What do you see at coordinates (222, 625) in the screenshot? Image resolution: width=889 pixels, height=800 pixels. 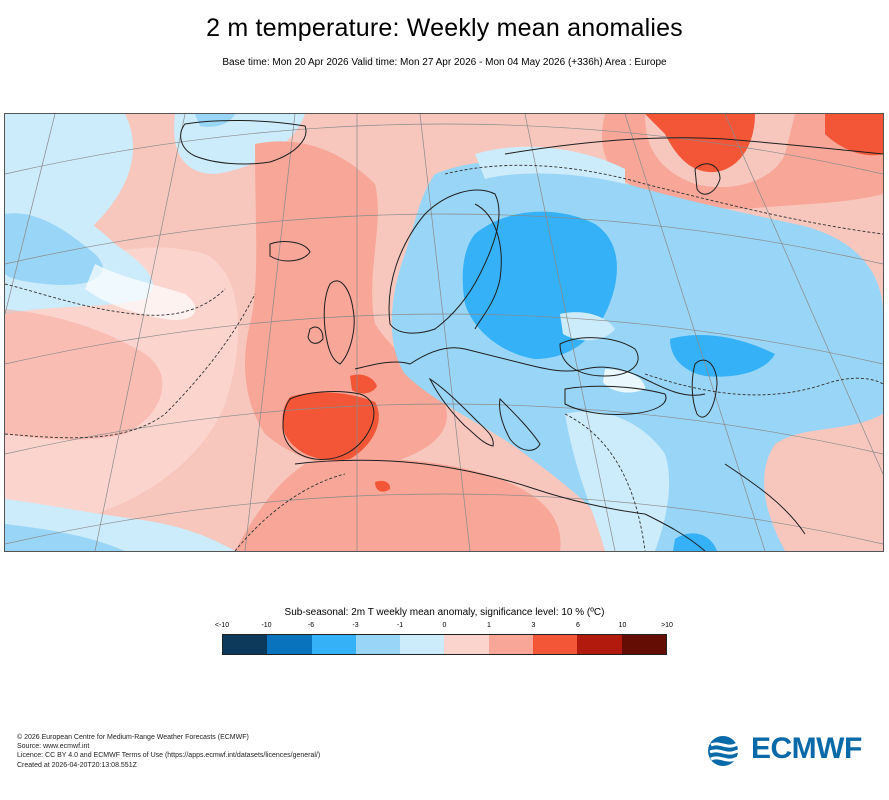 I see `legend-tick: <-10` at bounding box center [222, 625].